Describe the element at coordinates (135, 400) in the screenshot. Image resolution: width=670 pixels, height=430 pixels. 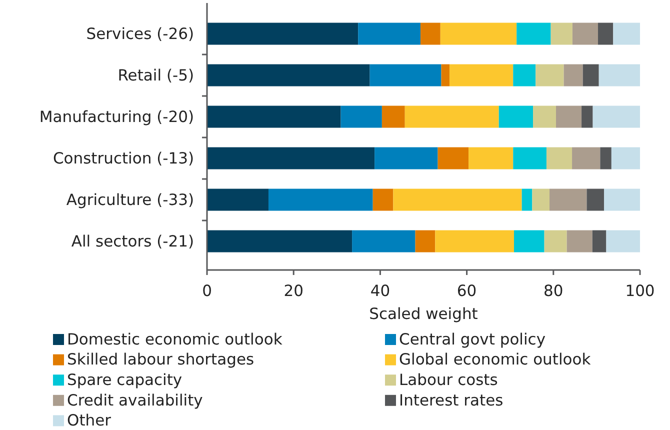
I see `legend-label: Credit availability` at that location.